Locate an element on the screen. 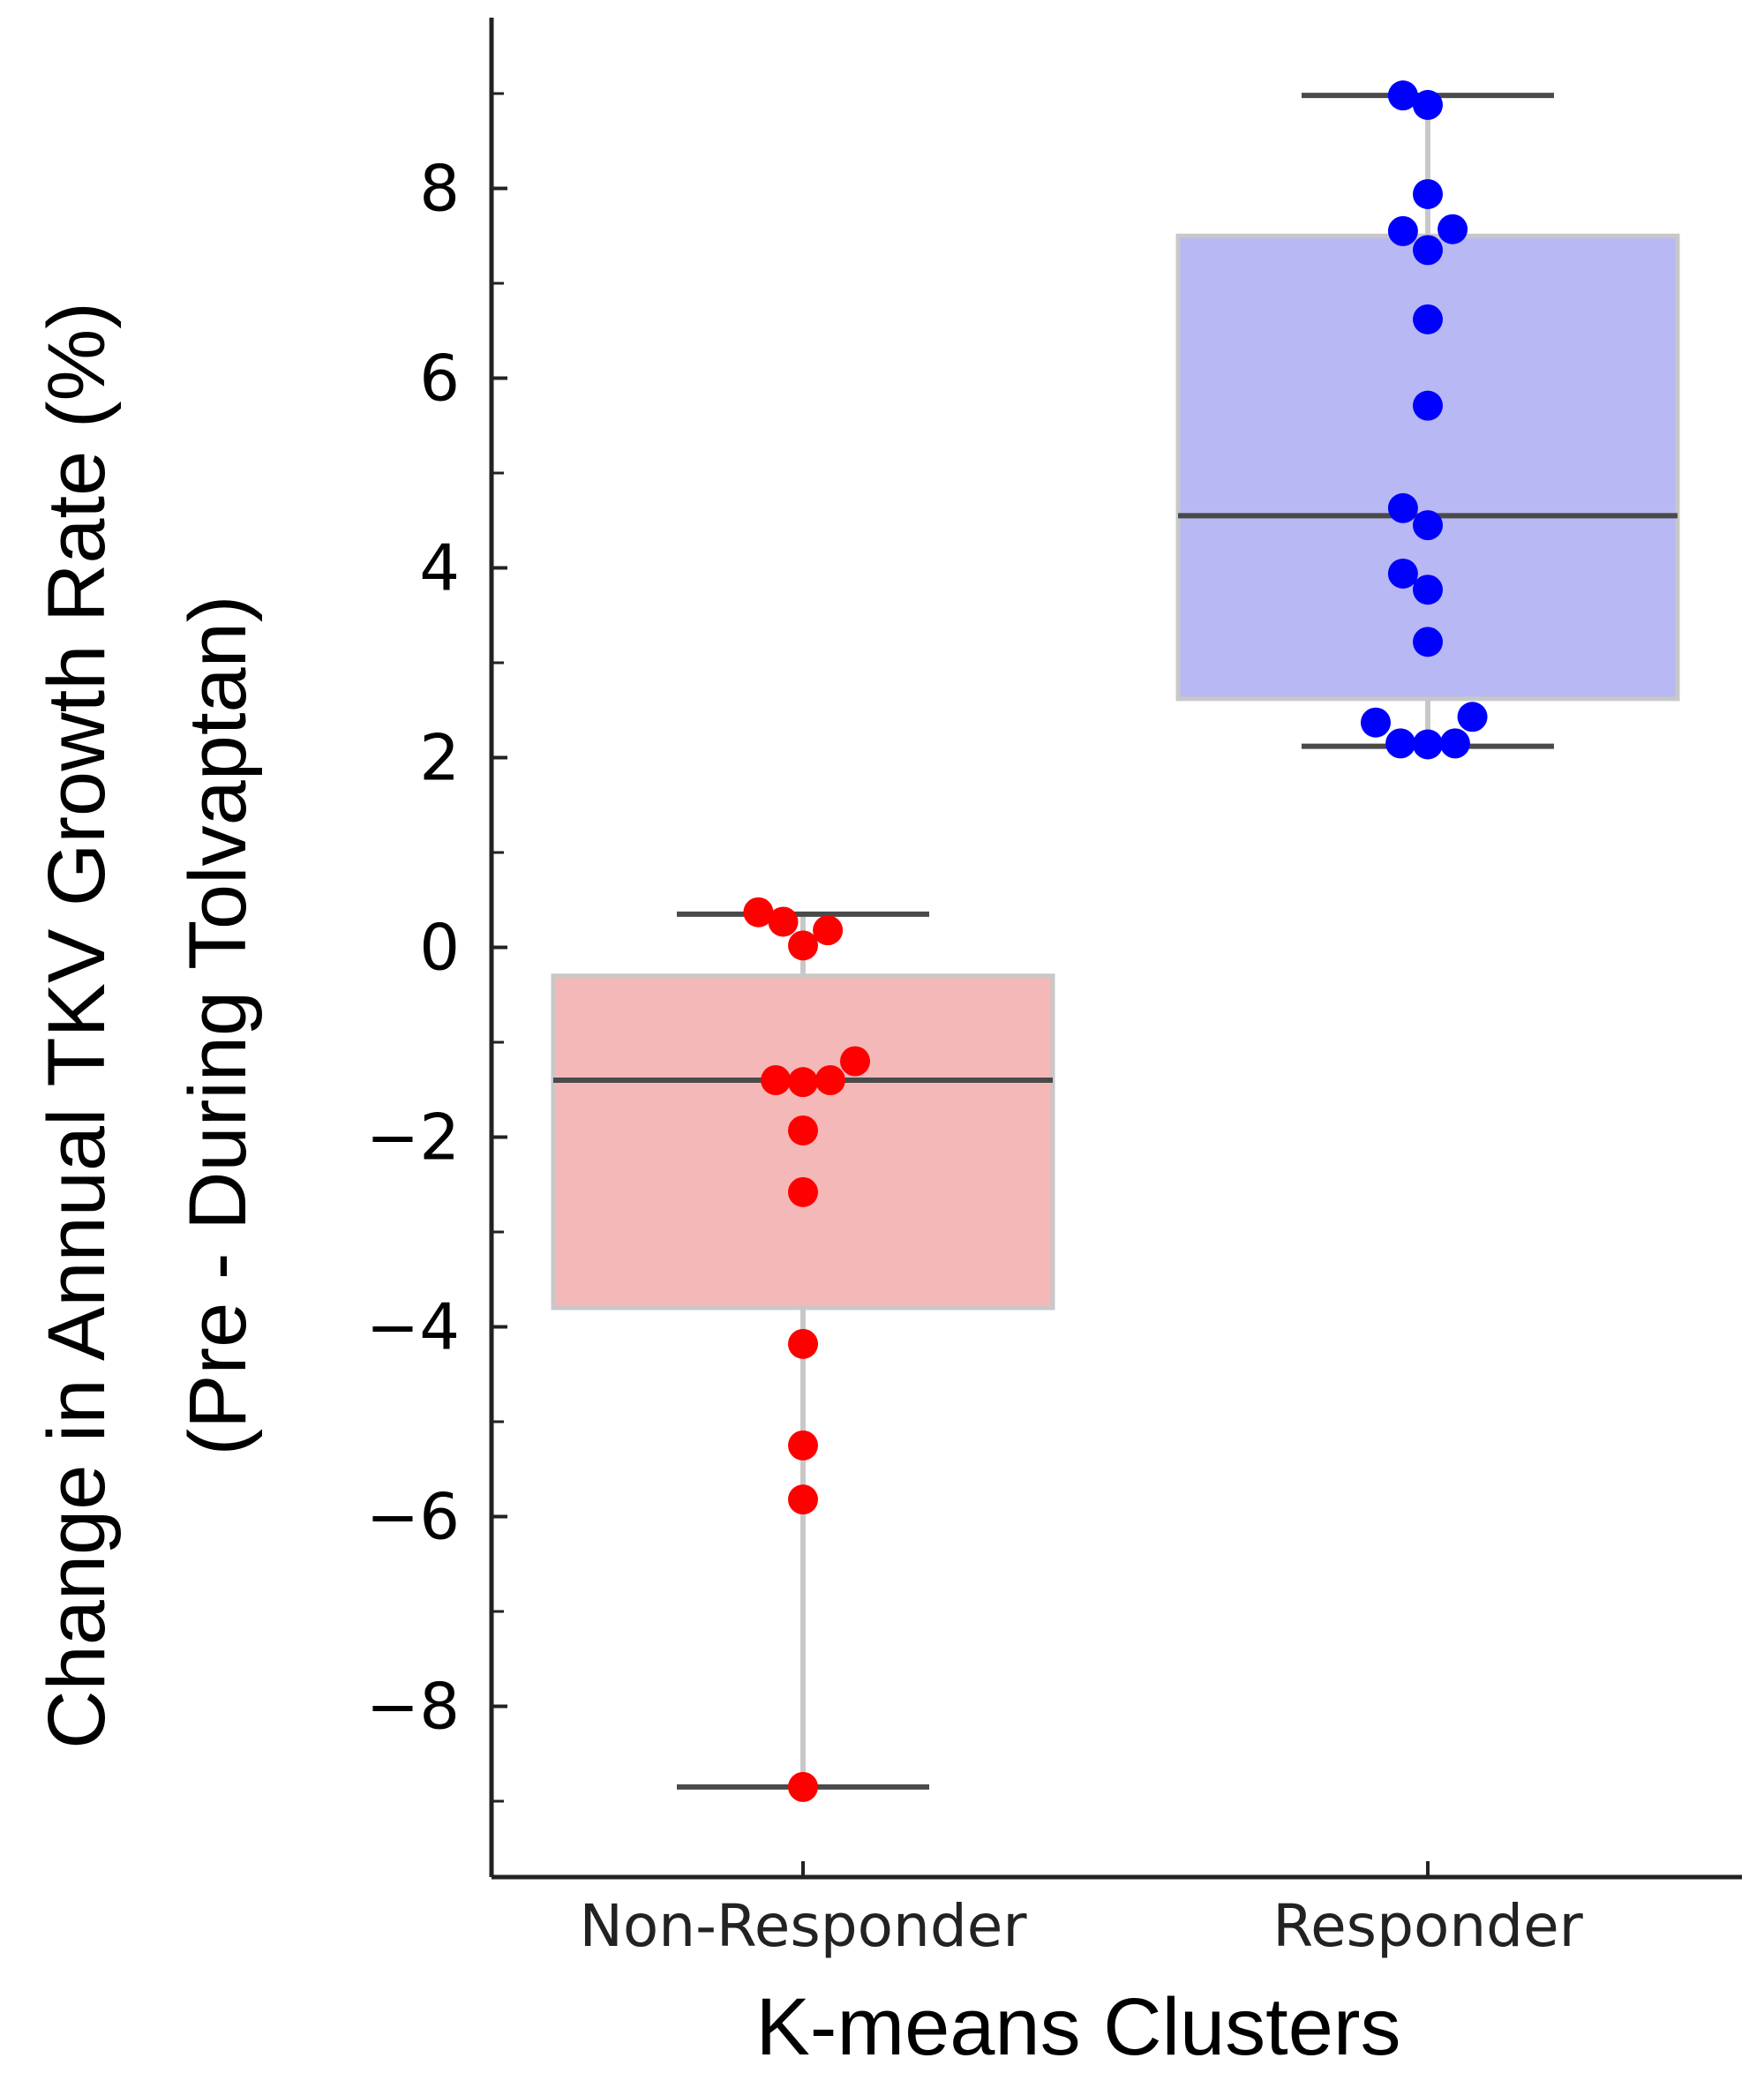  y-axis-title-line-2: (Pre - During Tolvaptan) is located at coordinates (218, 1026).